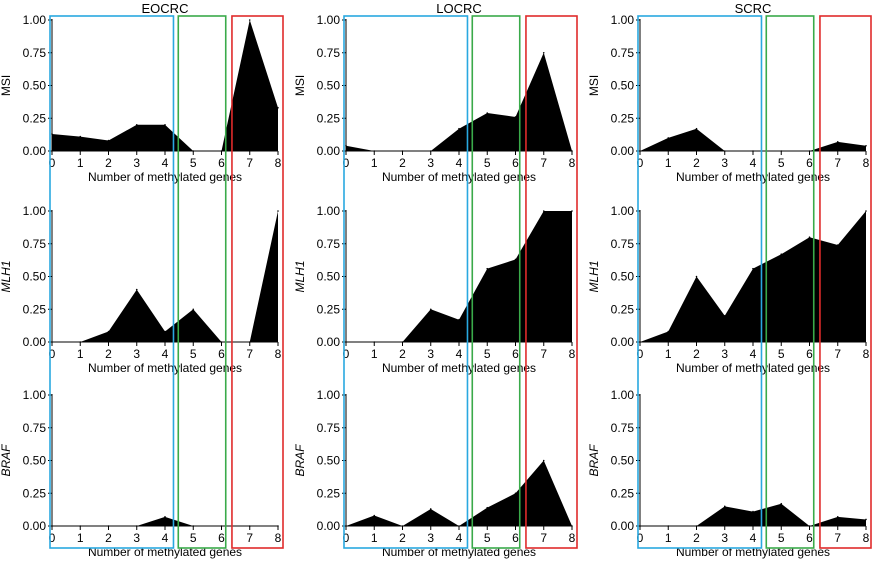  What do you see at coordinates (753, 276) in the screenshot?
I see `area-series-SCRC-MLH1` at bounding box center [753, 276].